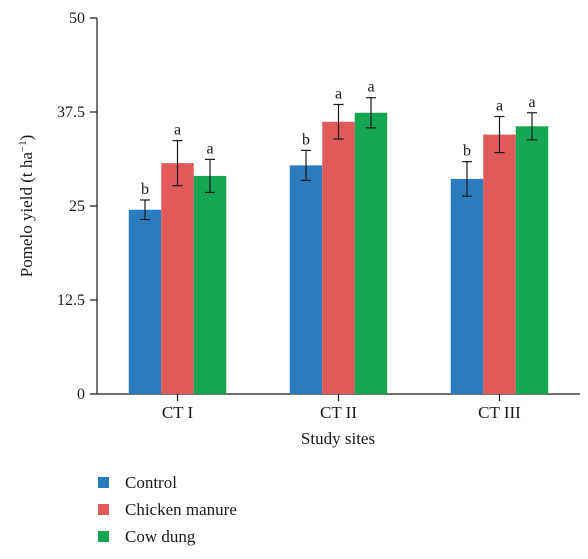  What do you see at coordinates (71, 112) in the screenshot?
I see `y-tick-label: 37.5` at bounding box center [71, 112].